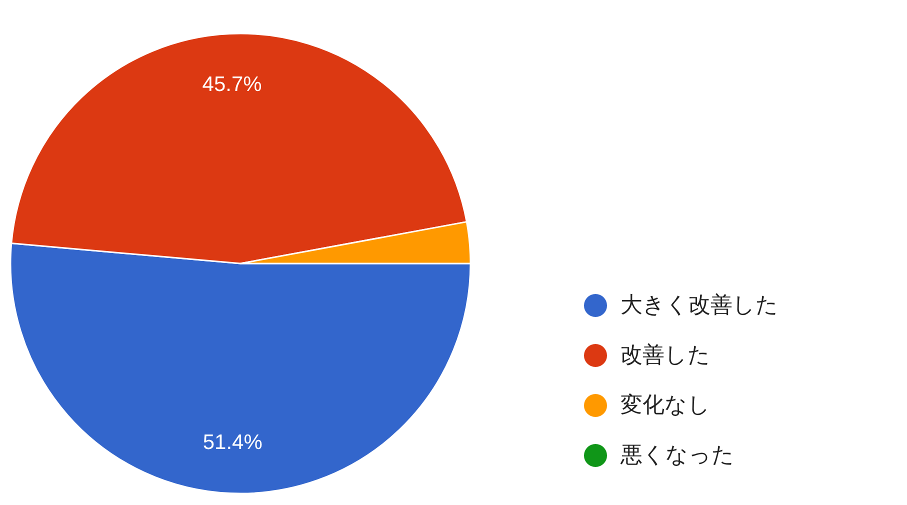  I want to click on legend-label: 改善した, so click(665, 355).